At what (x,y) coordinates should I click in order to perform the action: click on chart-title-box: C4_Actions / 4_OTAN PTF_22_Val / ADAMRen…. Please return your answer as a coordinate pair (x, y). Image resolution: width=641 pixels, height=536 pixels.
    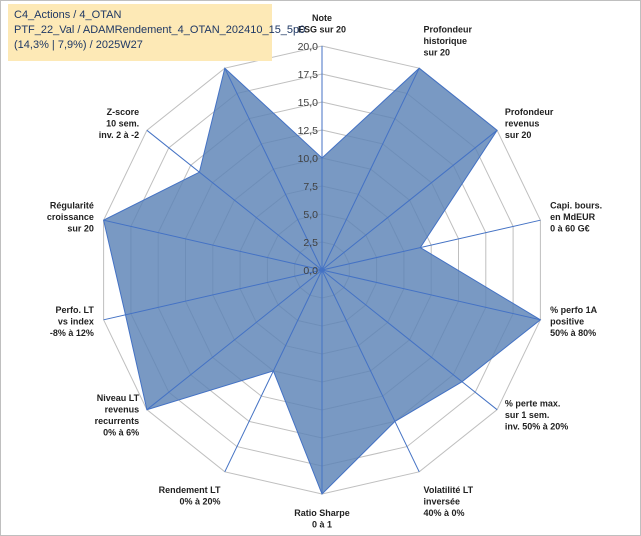
    Looking at the image, I should click on (157, 32).